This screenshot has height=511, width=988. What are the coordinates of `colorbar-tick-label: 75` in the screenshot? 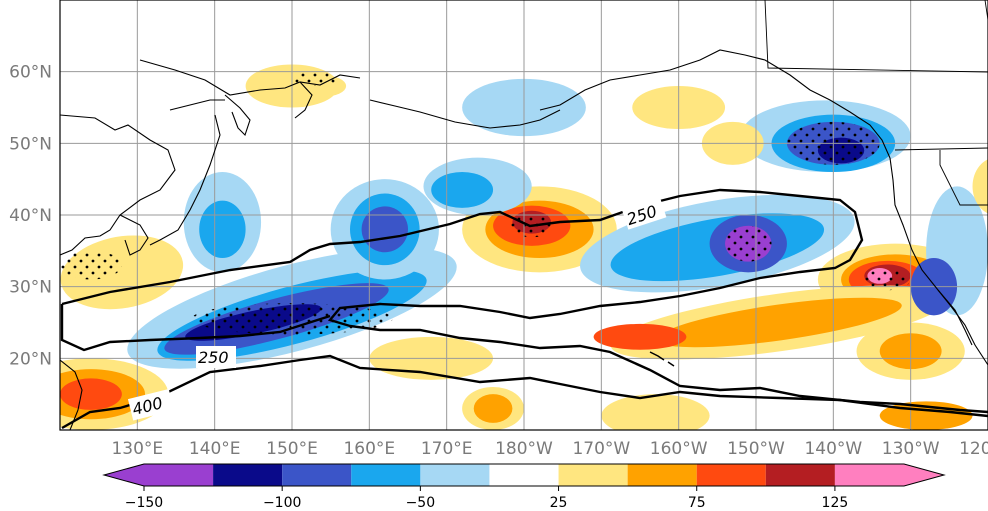 It's located at (697, 503).